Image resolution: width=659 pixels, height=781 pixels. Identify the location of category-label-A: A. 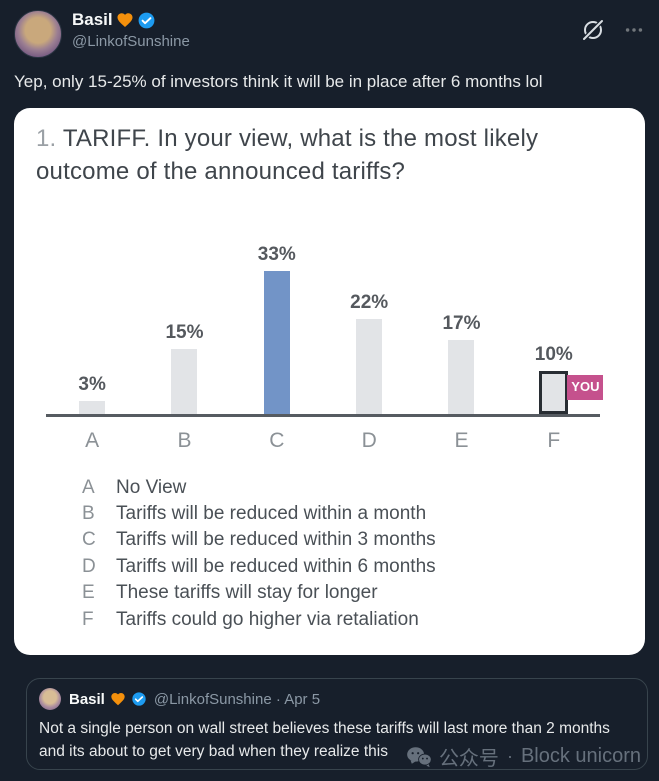
(92, 440).